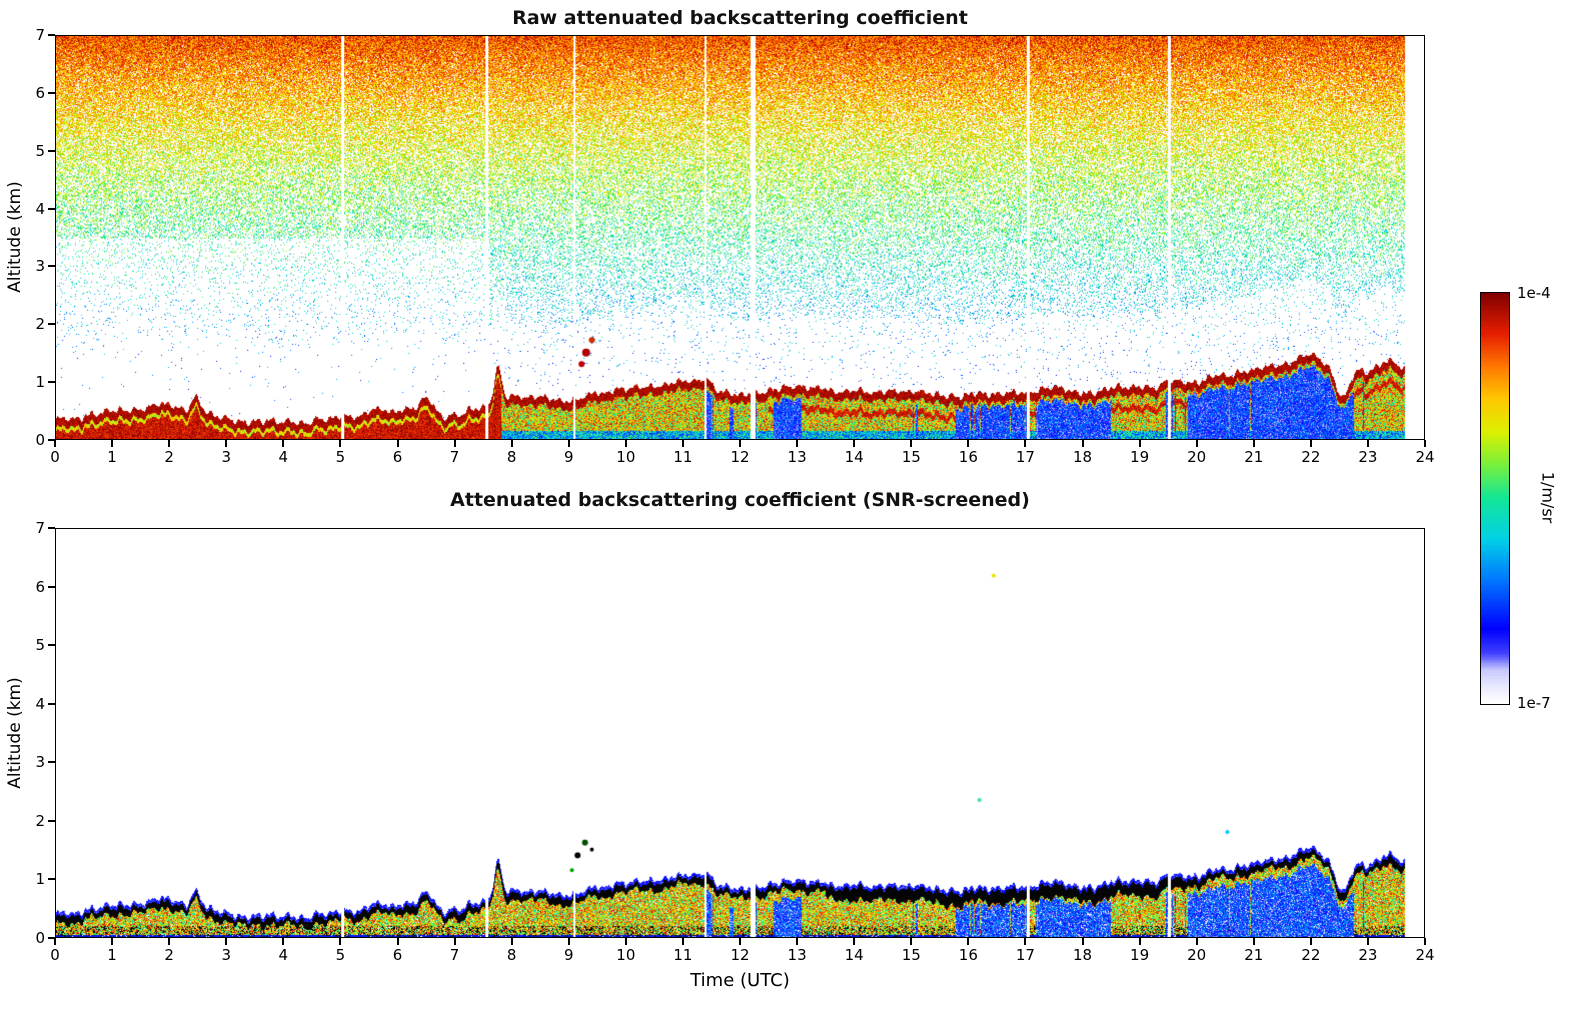 The image size is (1595, 1020). I want to click on x-tick-label: 23, so click(1368, 457).